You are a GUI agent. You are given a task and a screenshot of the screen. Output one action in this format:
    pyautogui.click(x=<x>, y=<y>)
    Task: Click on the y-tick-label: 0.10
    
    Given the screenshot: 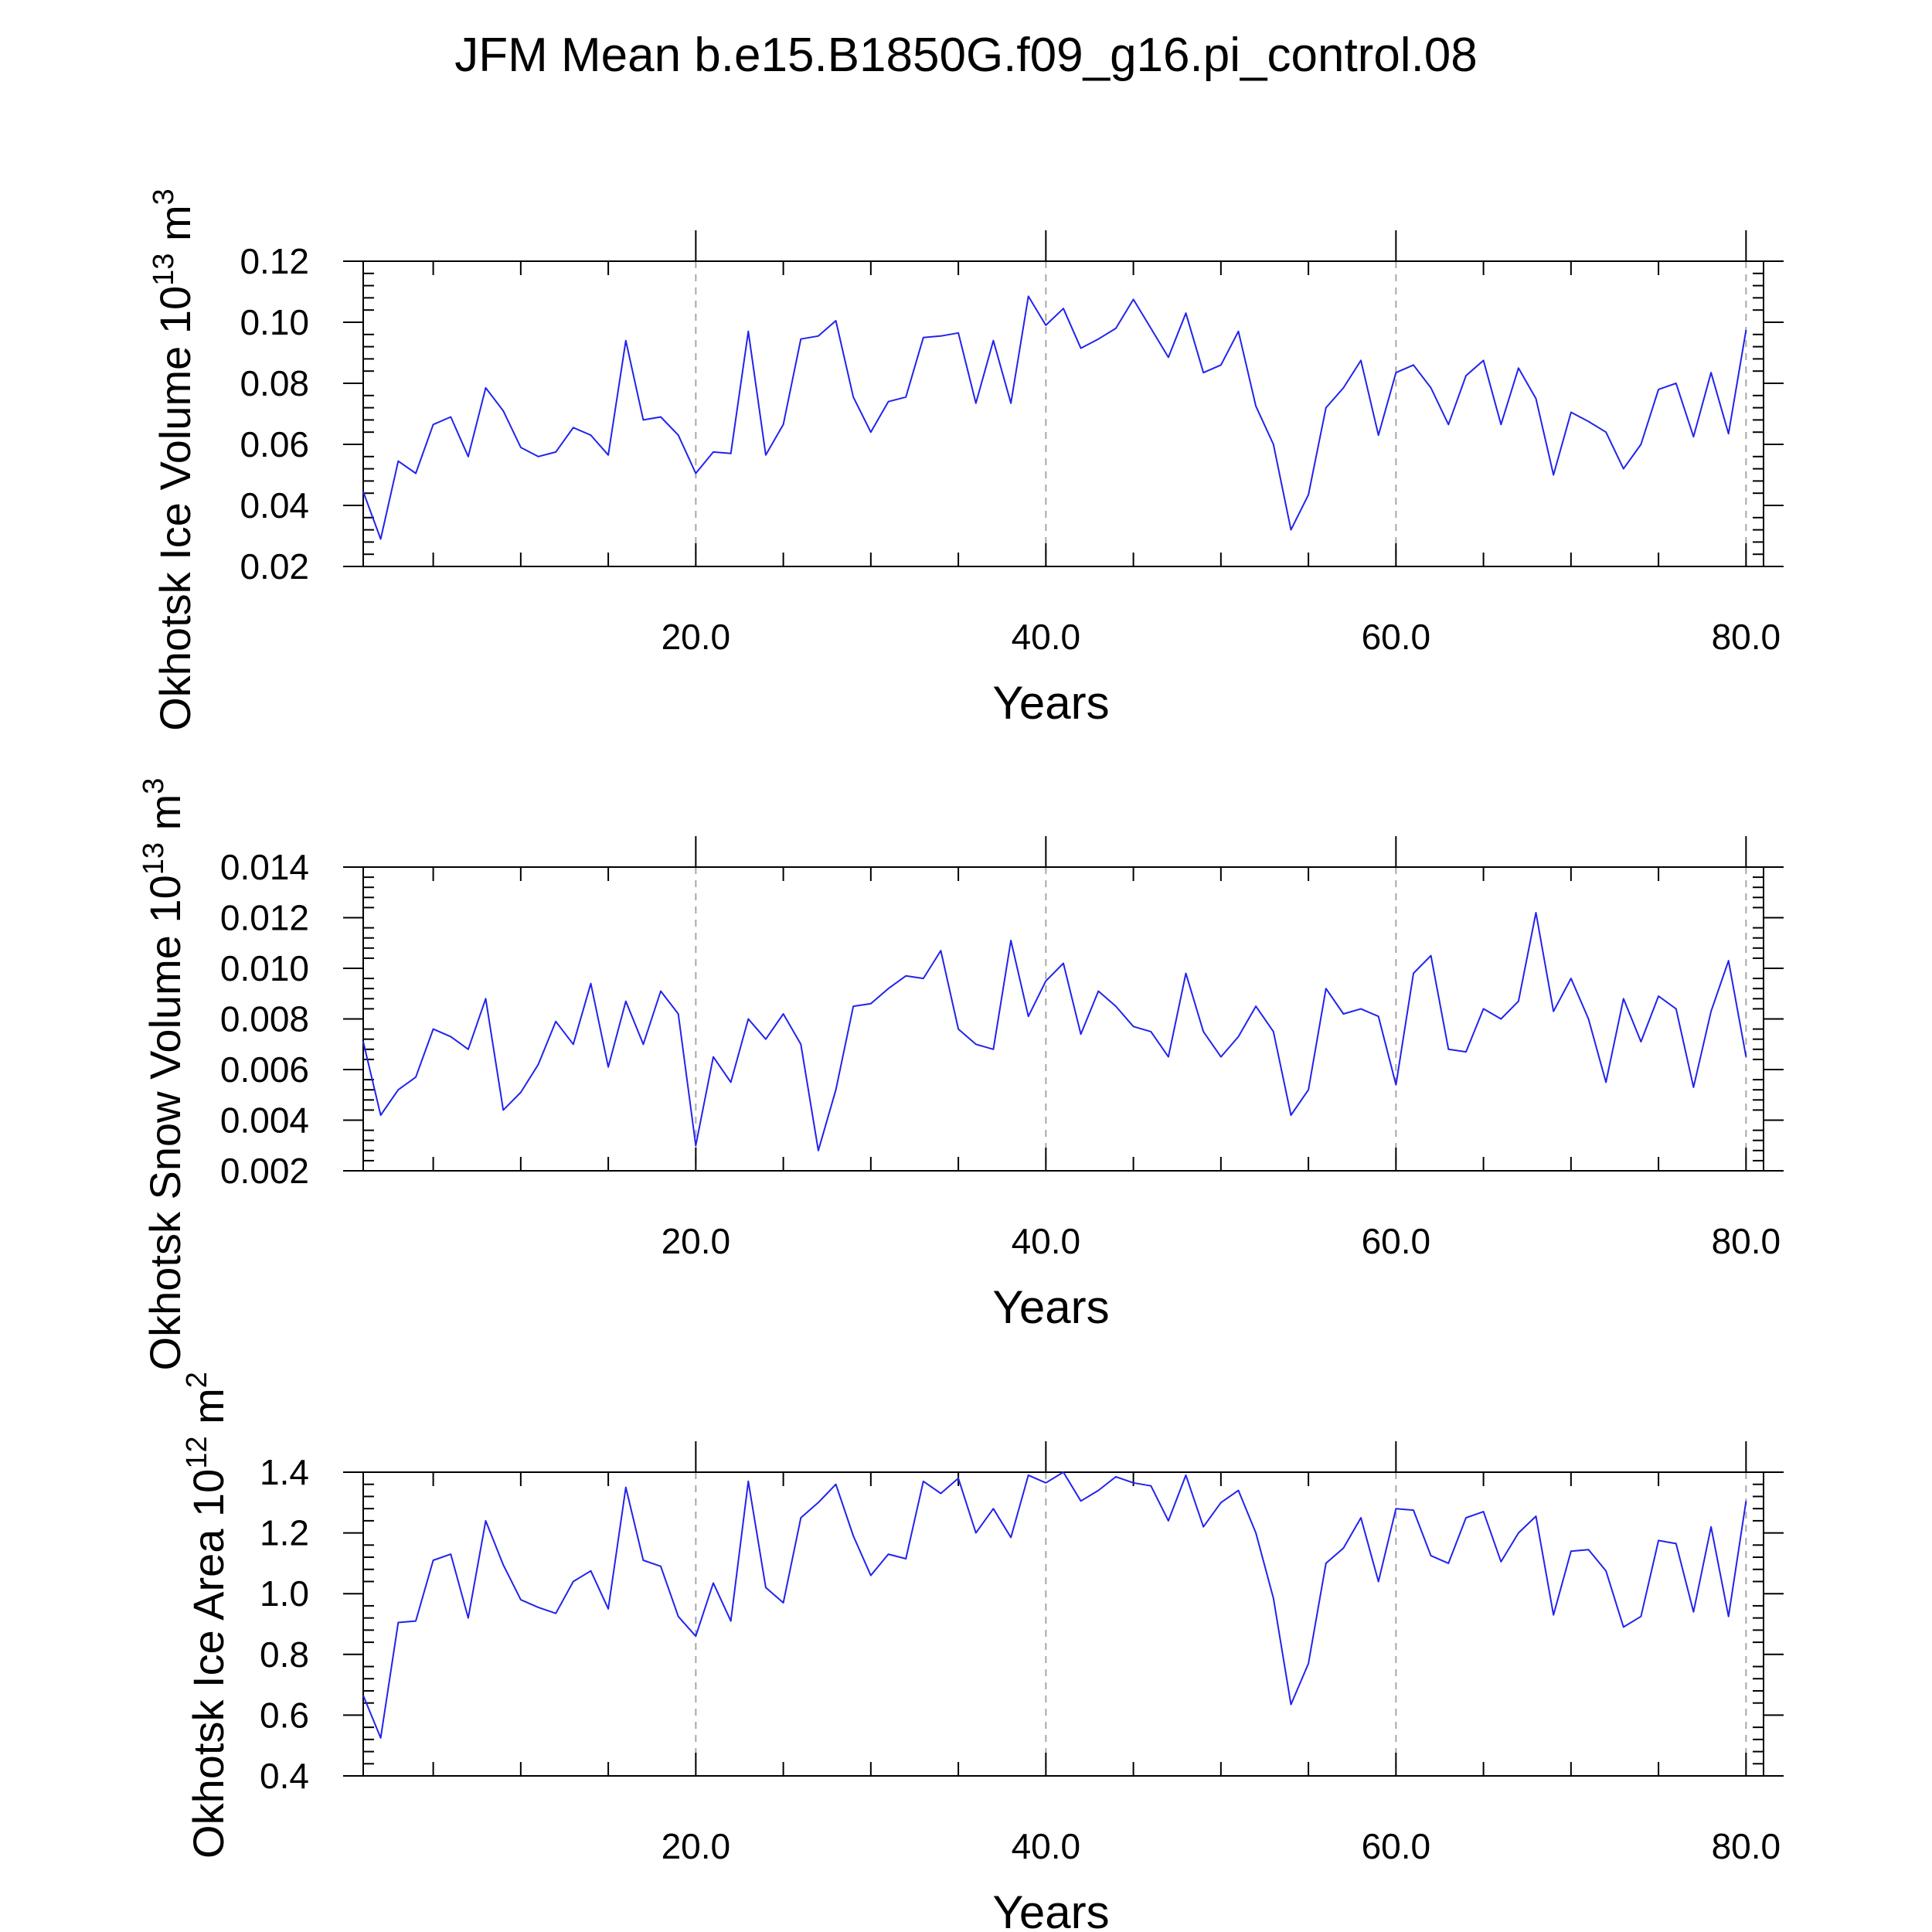 What is the action you would take?
    pyautogui.click(x=275, y=322)
    